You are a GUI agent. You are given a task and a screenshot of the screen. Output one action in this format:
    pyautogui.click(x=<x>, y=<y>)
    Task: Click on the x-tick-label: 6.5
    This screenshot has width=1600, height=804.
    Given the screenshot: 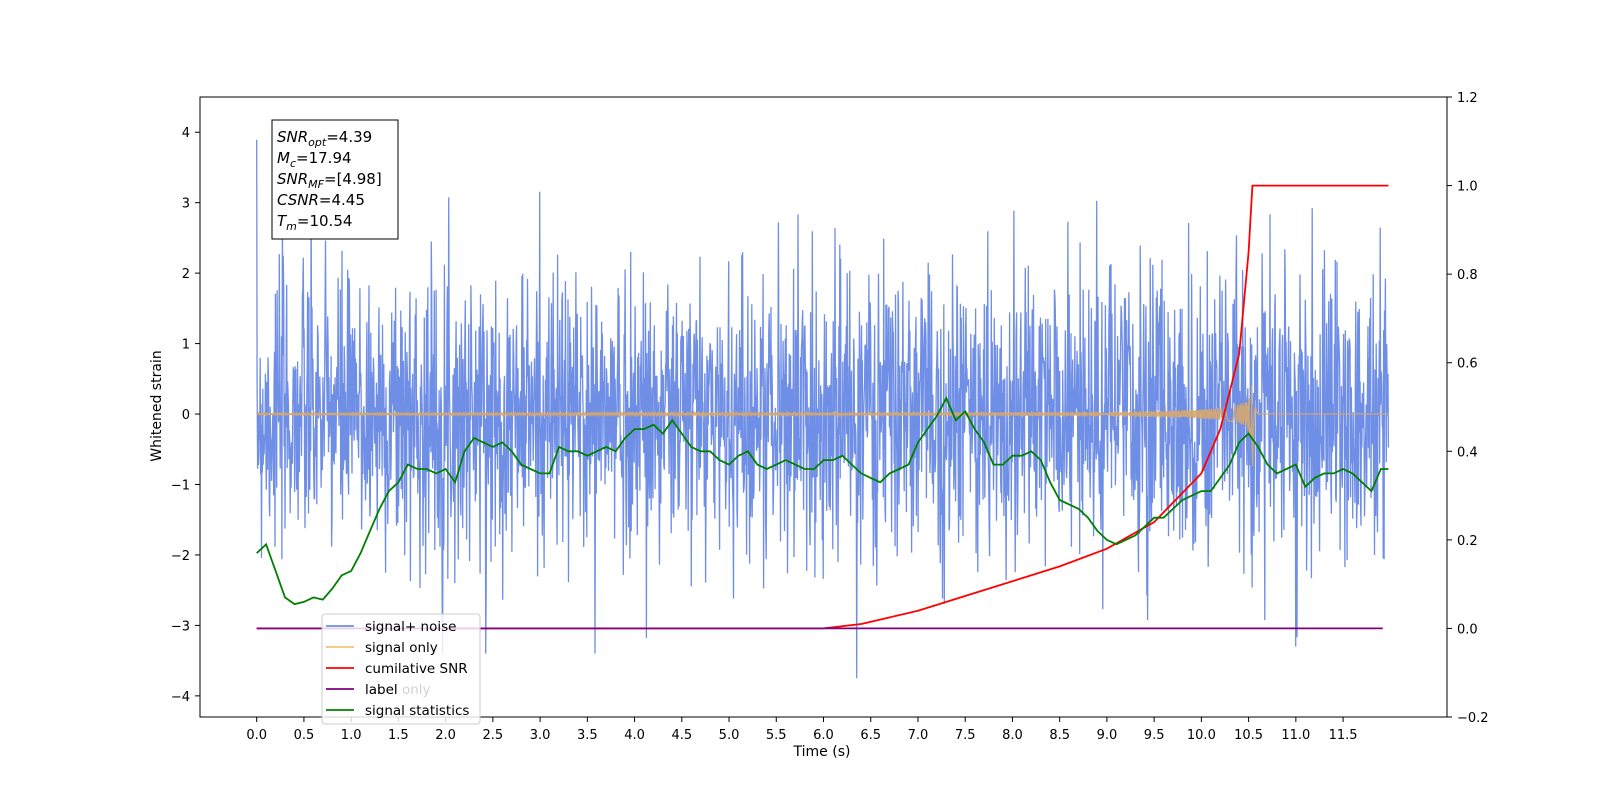 What is the action you would take?
    pyautogui.click(x=870, y=735)
    